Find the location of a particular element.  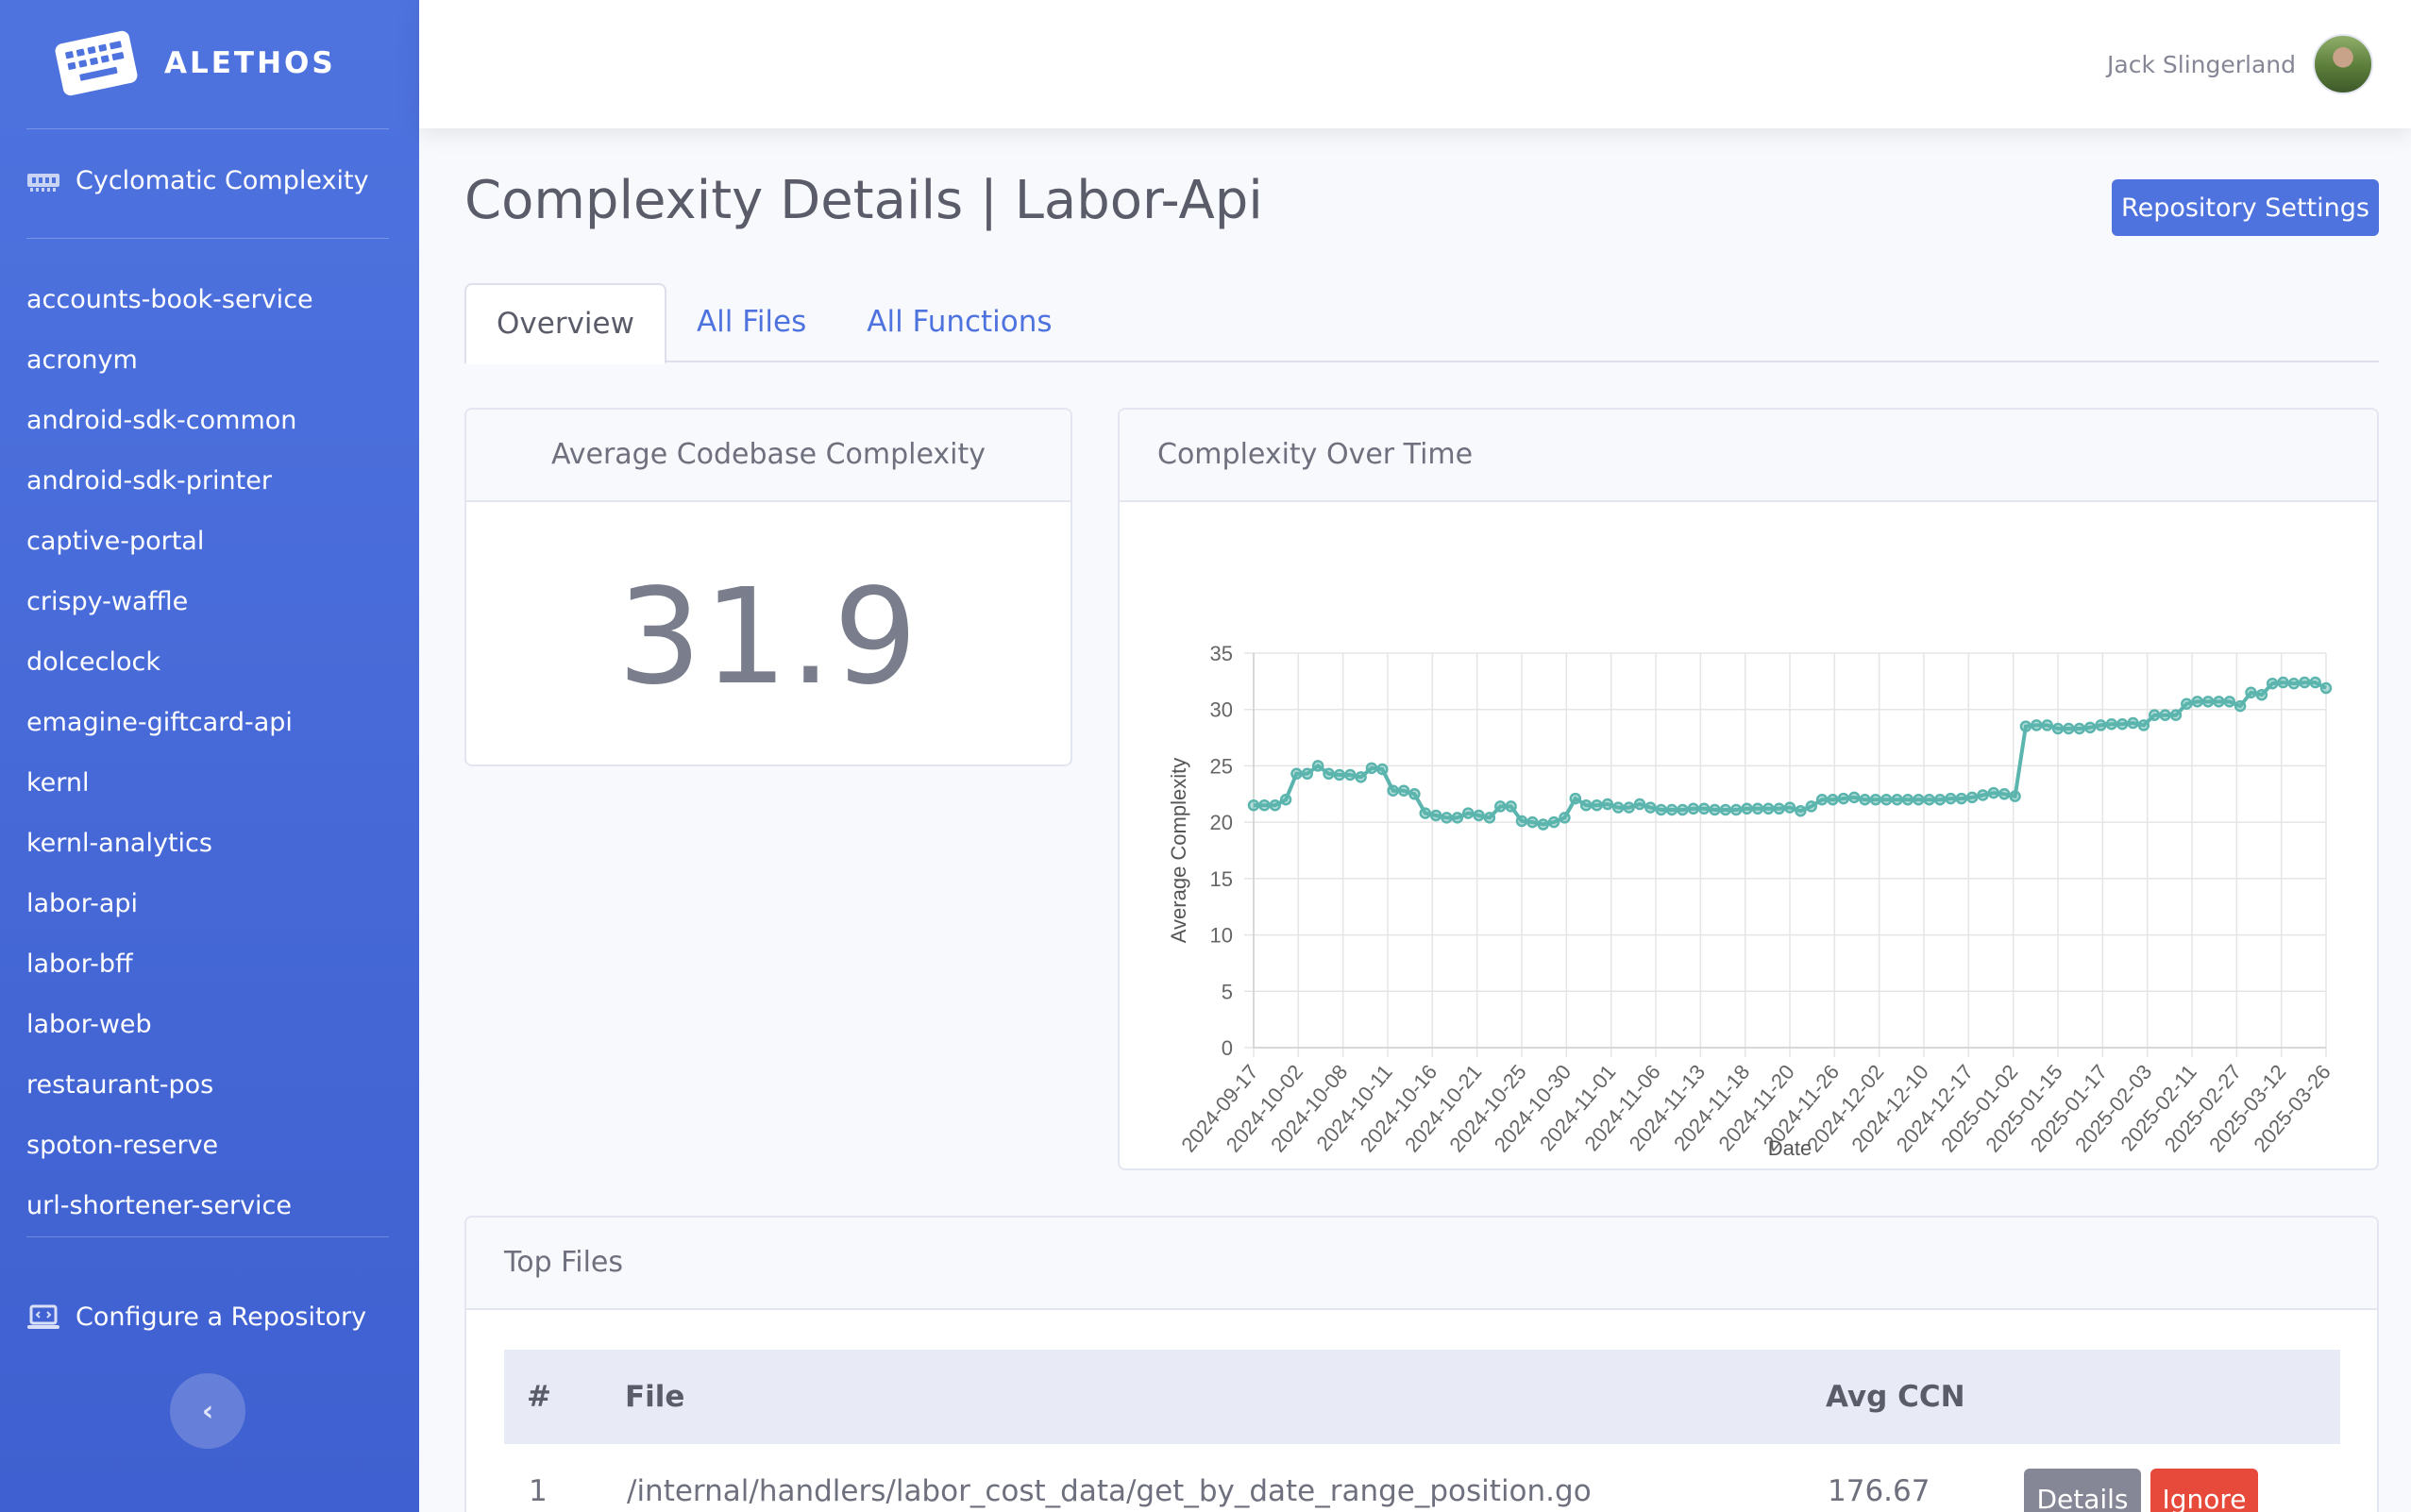

card-title: Complexity Over Time is located at coordinates (1748, 456).